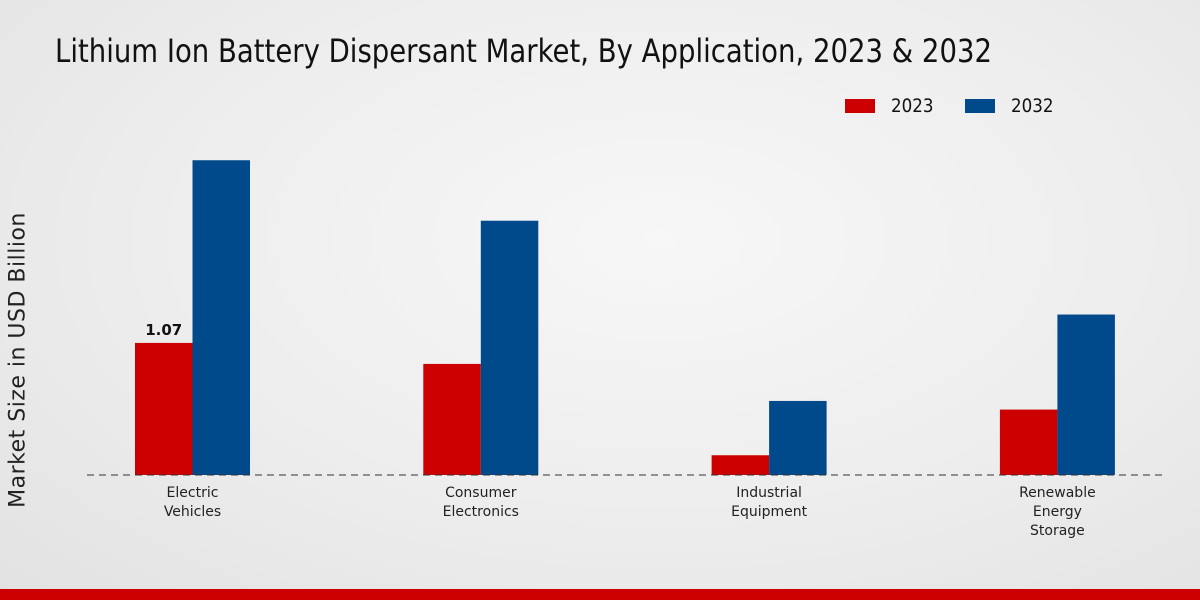 This screenshot has width=1200, height=600. What do you see at coordinates (860, 106) in the screenshot?
I see `legend-swatch-2023` at bounding box center [860, 106].